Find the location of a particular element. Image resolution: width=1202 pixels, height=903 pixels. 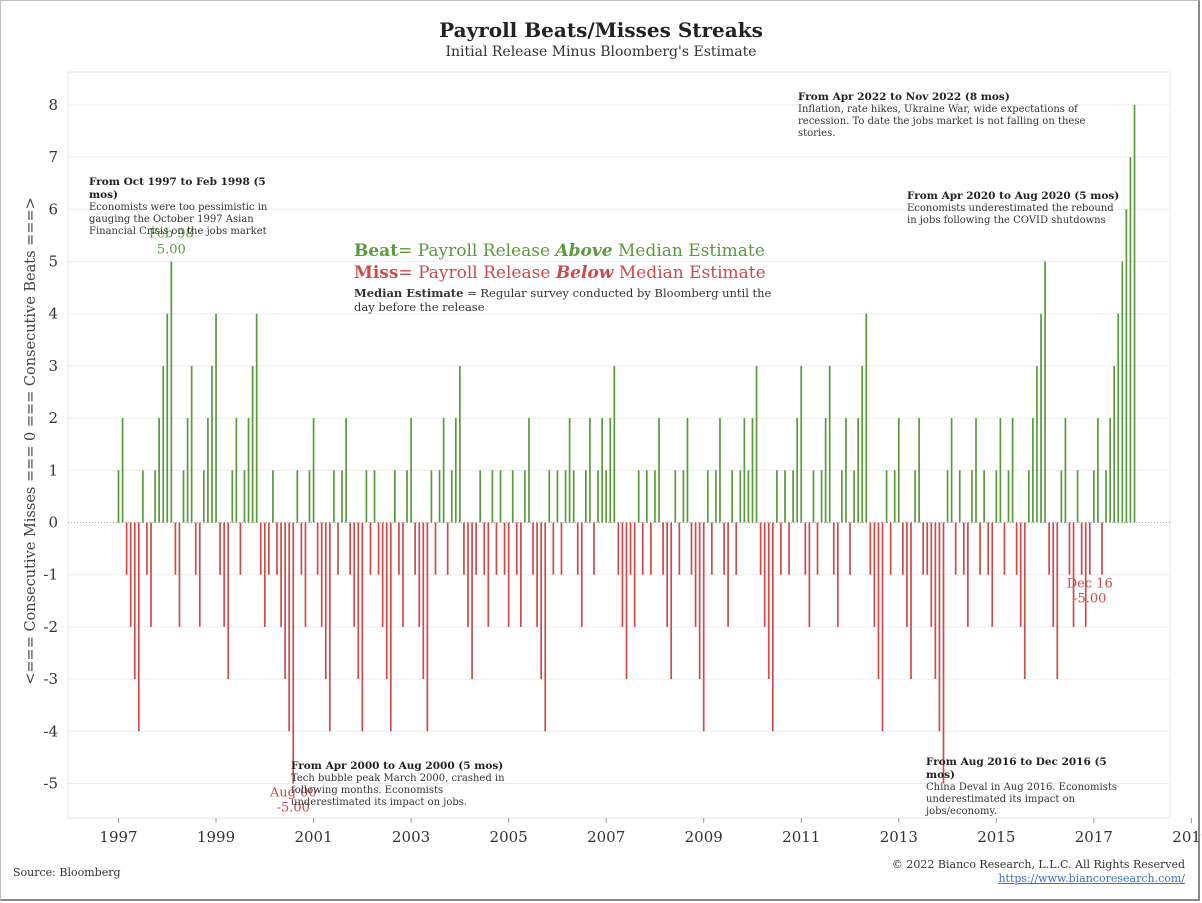

legend-miss-word: Miss is located at coordinates (376, 273).